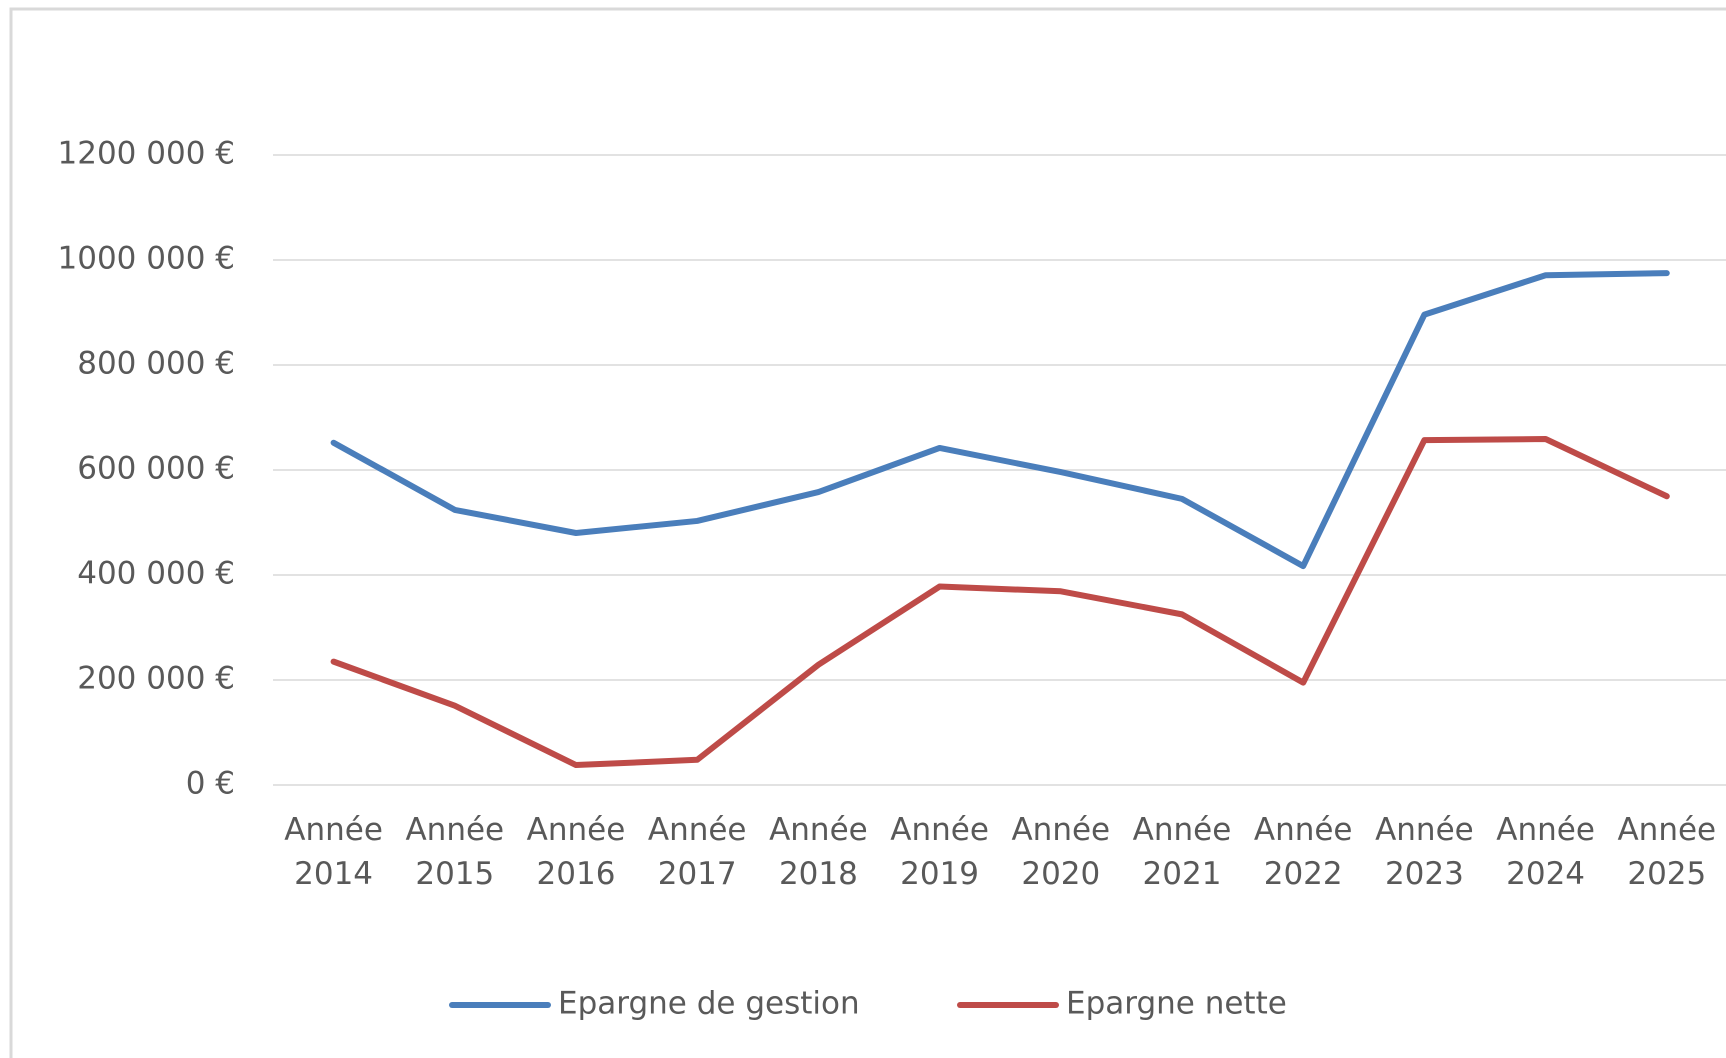 The image size is (1726, 1058). Describe the element at coordinates (697, 852) in the screenshot. I see `x-tick-label: Année 2017` at that location.